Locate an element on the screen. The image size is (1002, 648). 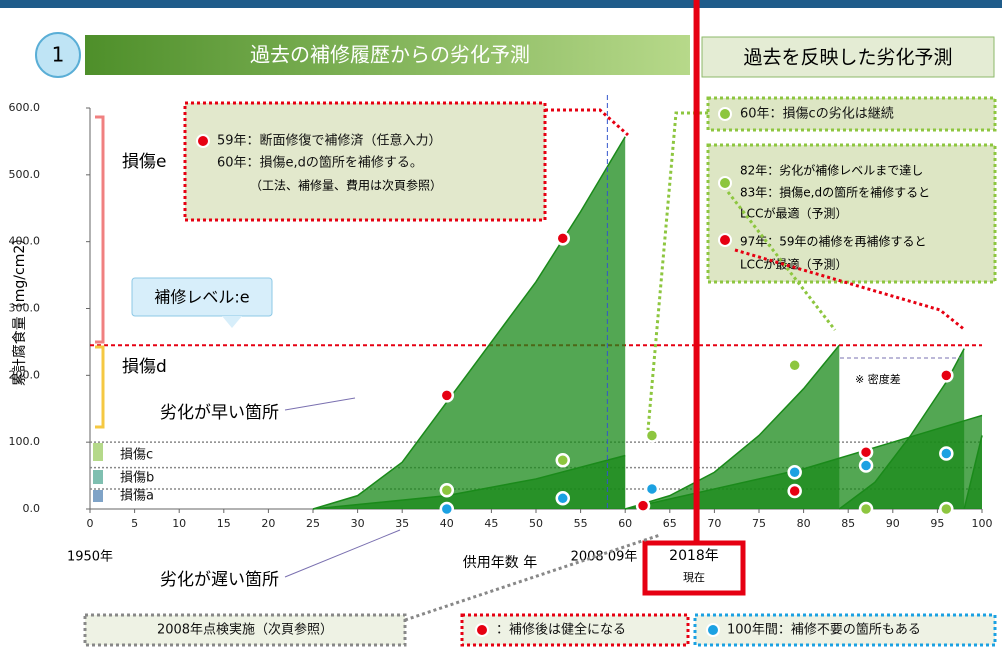
left-title: 過去の補修履歴からの劣化予測 is located at coordinates (390, 55).